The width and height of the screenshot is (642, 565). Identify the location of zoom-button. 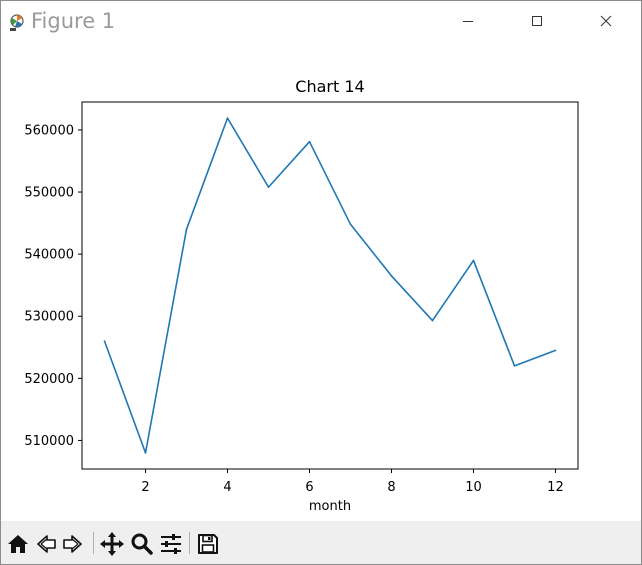
(142, 544).